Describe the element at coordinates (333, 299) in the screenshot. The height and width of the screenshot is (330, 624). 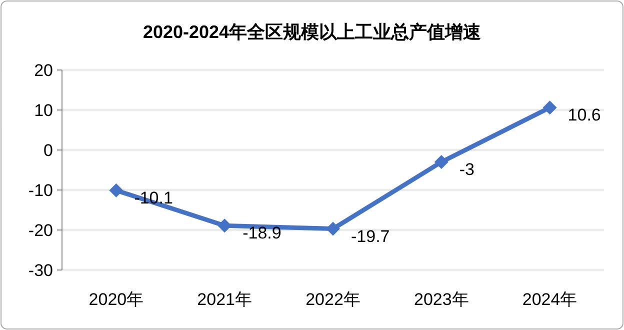
I see `x-tick-label: 2022年` at that location.